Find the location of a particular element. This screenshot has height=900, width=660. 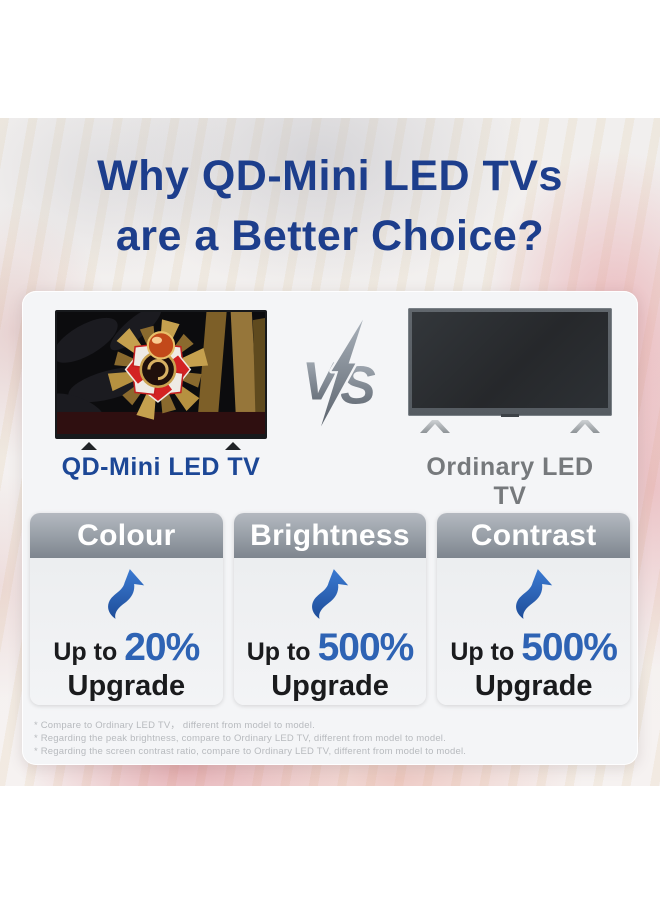

page-title-line1: Why QD-Mini LED TVs is located at coordinates (330, 176).